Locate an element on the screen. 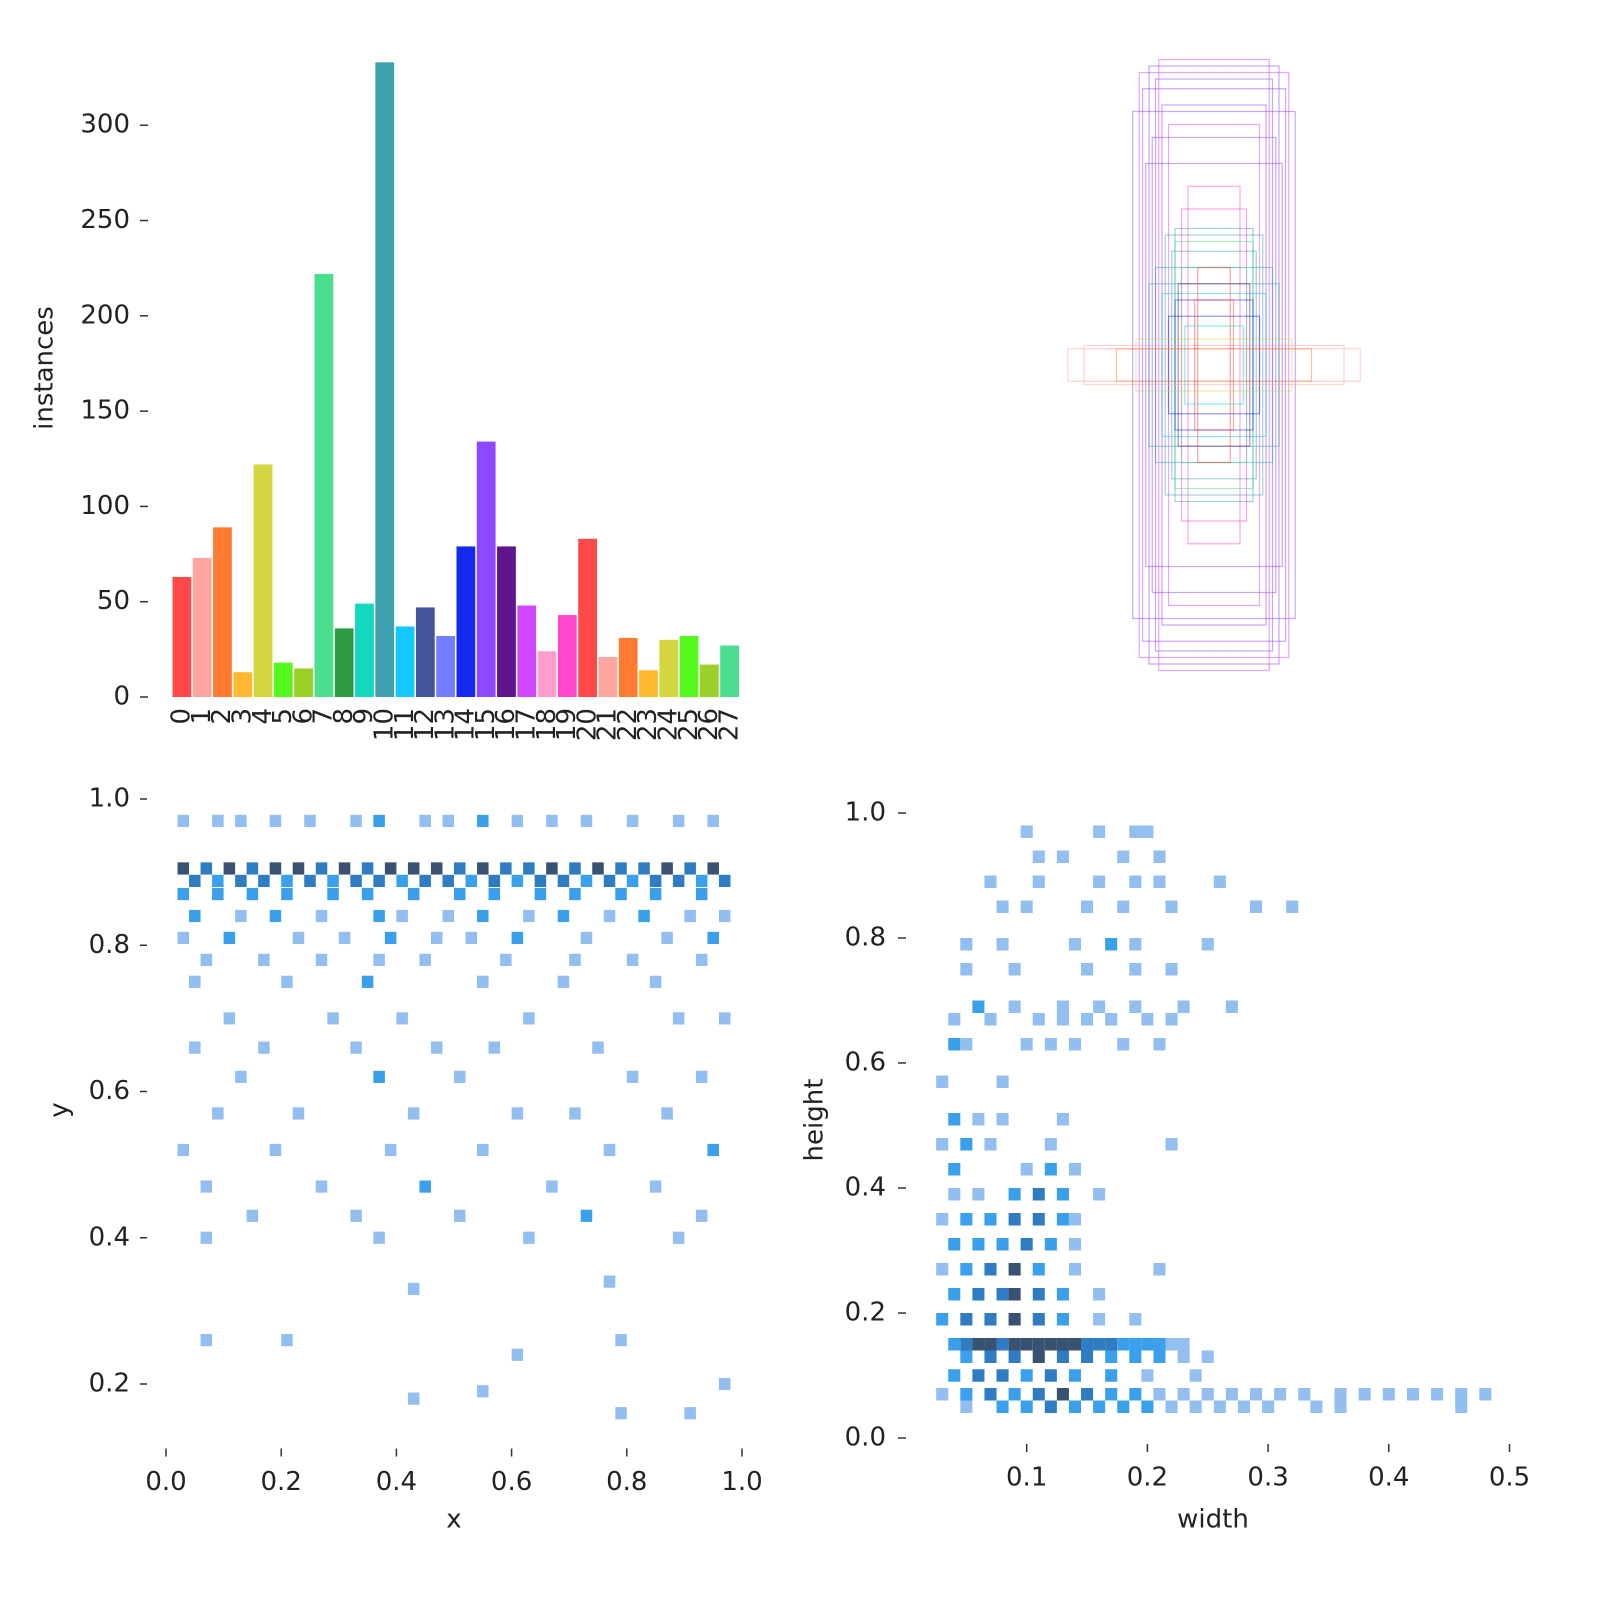 Image resolution: width=1600 pixels, height=1600 pixels. x-tick-label: 16 is located at coordinates (506, 724).